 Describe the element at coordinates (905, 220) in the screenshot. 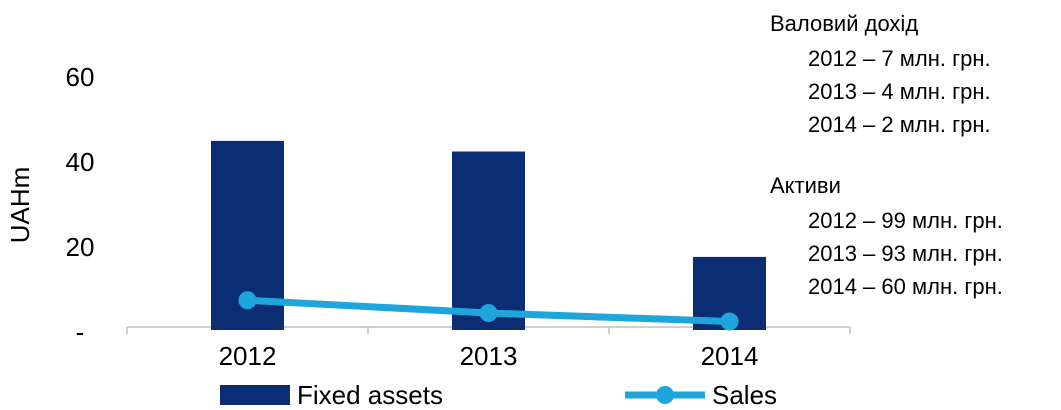

I see `note-item: 2012 – 99 млн. грн.` at that location.